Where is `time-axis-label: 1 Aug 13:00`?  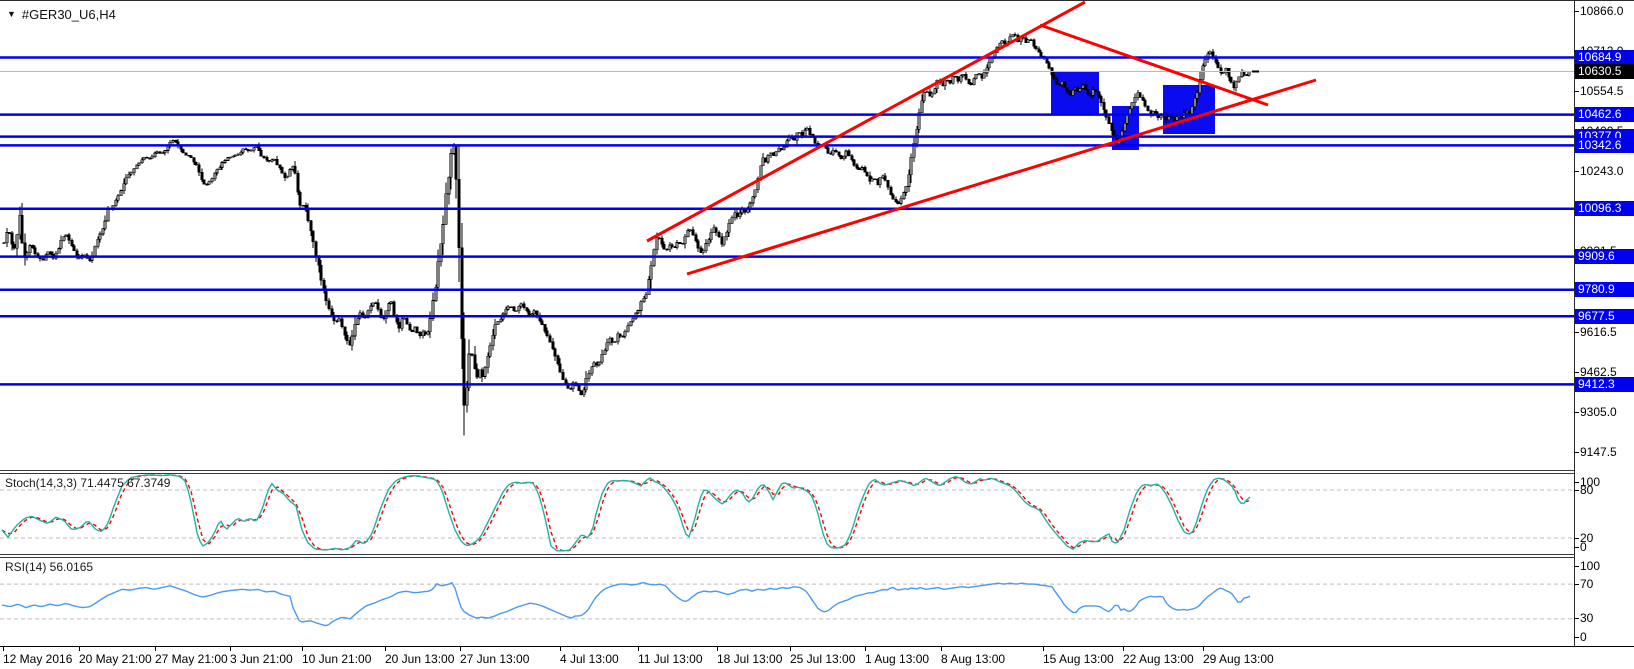
time-axis-label: 1 Aug 13:00 is located at coordinates (897, 659).